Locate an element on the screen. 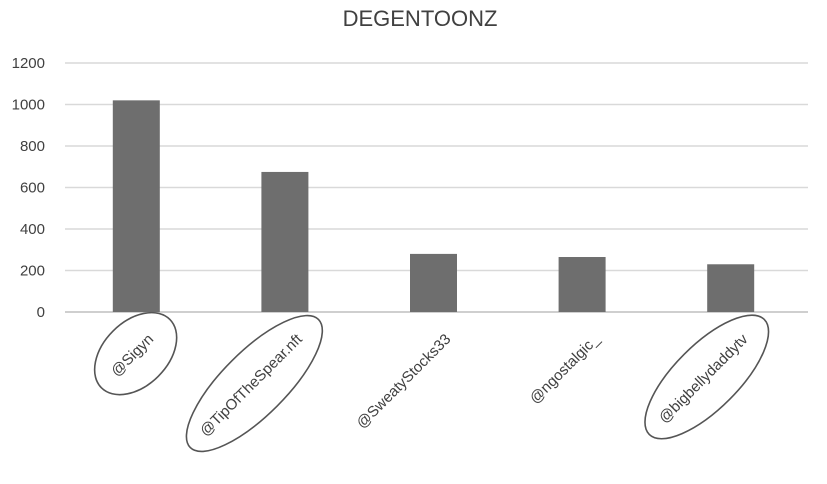 This screenshot has width=827, height=484. category-label: @Sigyn is located at coordinates (132, 355).